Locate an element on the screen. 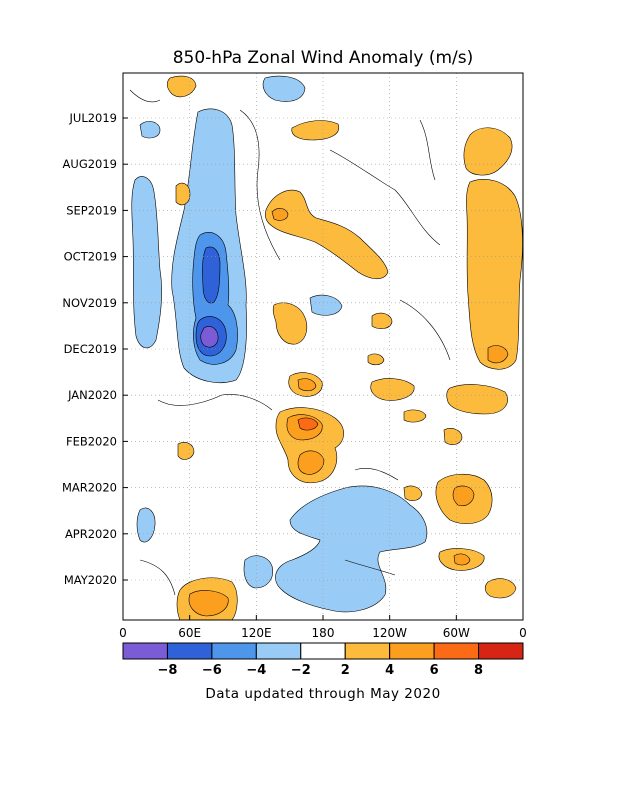  y-tick-label: DEC2019 is located at coordinates (90, 349).